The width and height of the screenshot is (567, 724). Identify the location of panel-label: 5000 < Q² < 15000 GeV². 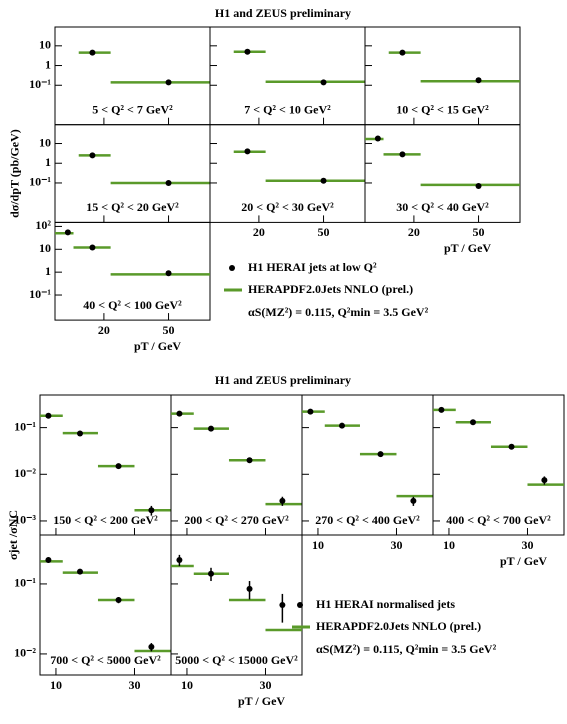
(236, 660).